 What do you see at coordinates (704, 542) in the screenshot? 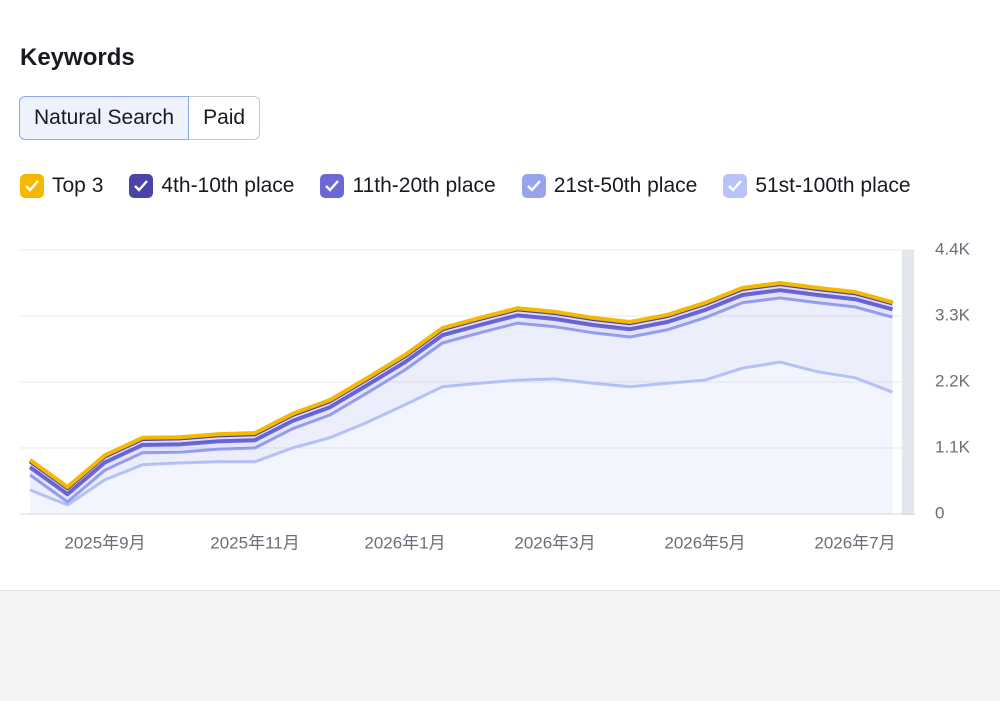
I see `x-tick-label: 2026年5月` at bounding box center [704, 542].